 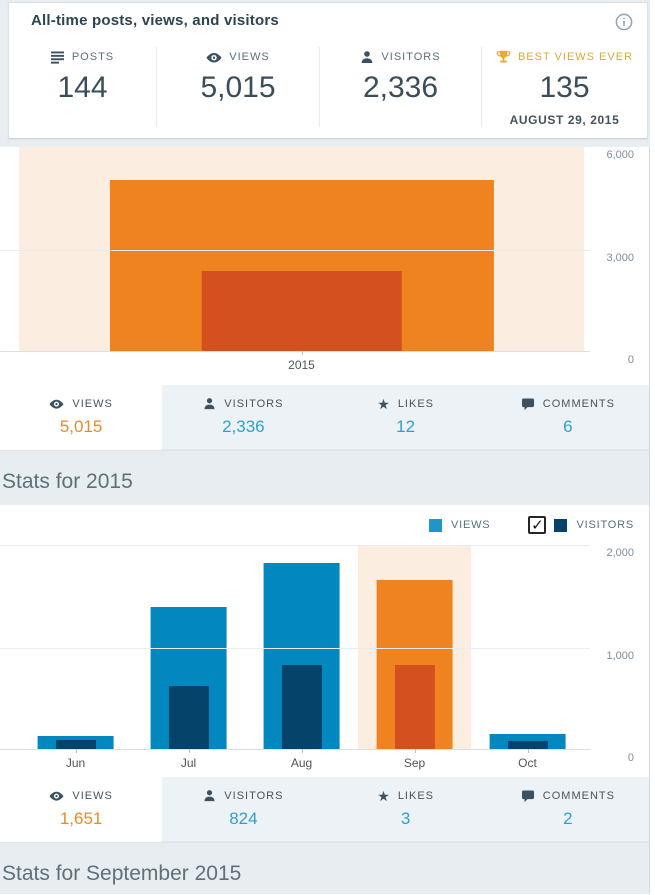 I want to click on best-views-date: AUGUST 29, 2015, so click(x=564, y=119).